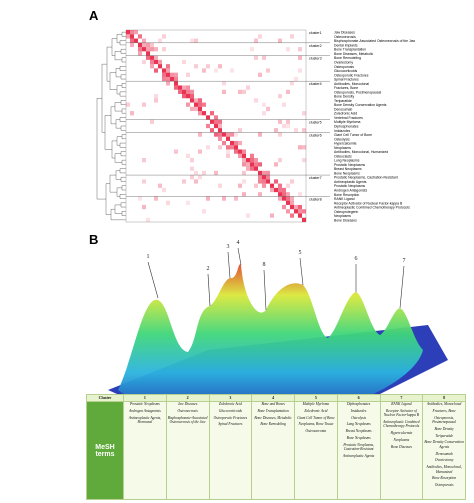 The height and width of the screenshot is (503, 474). Describe the element at coordinates (343, 62) in the screenshot. I see `term-label: Ovariectomy` at that location.